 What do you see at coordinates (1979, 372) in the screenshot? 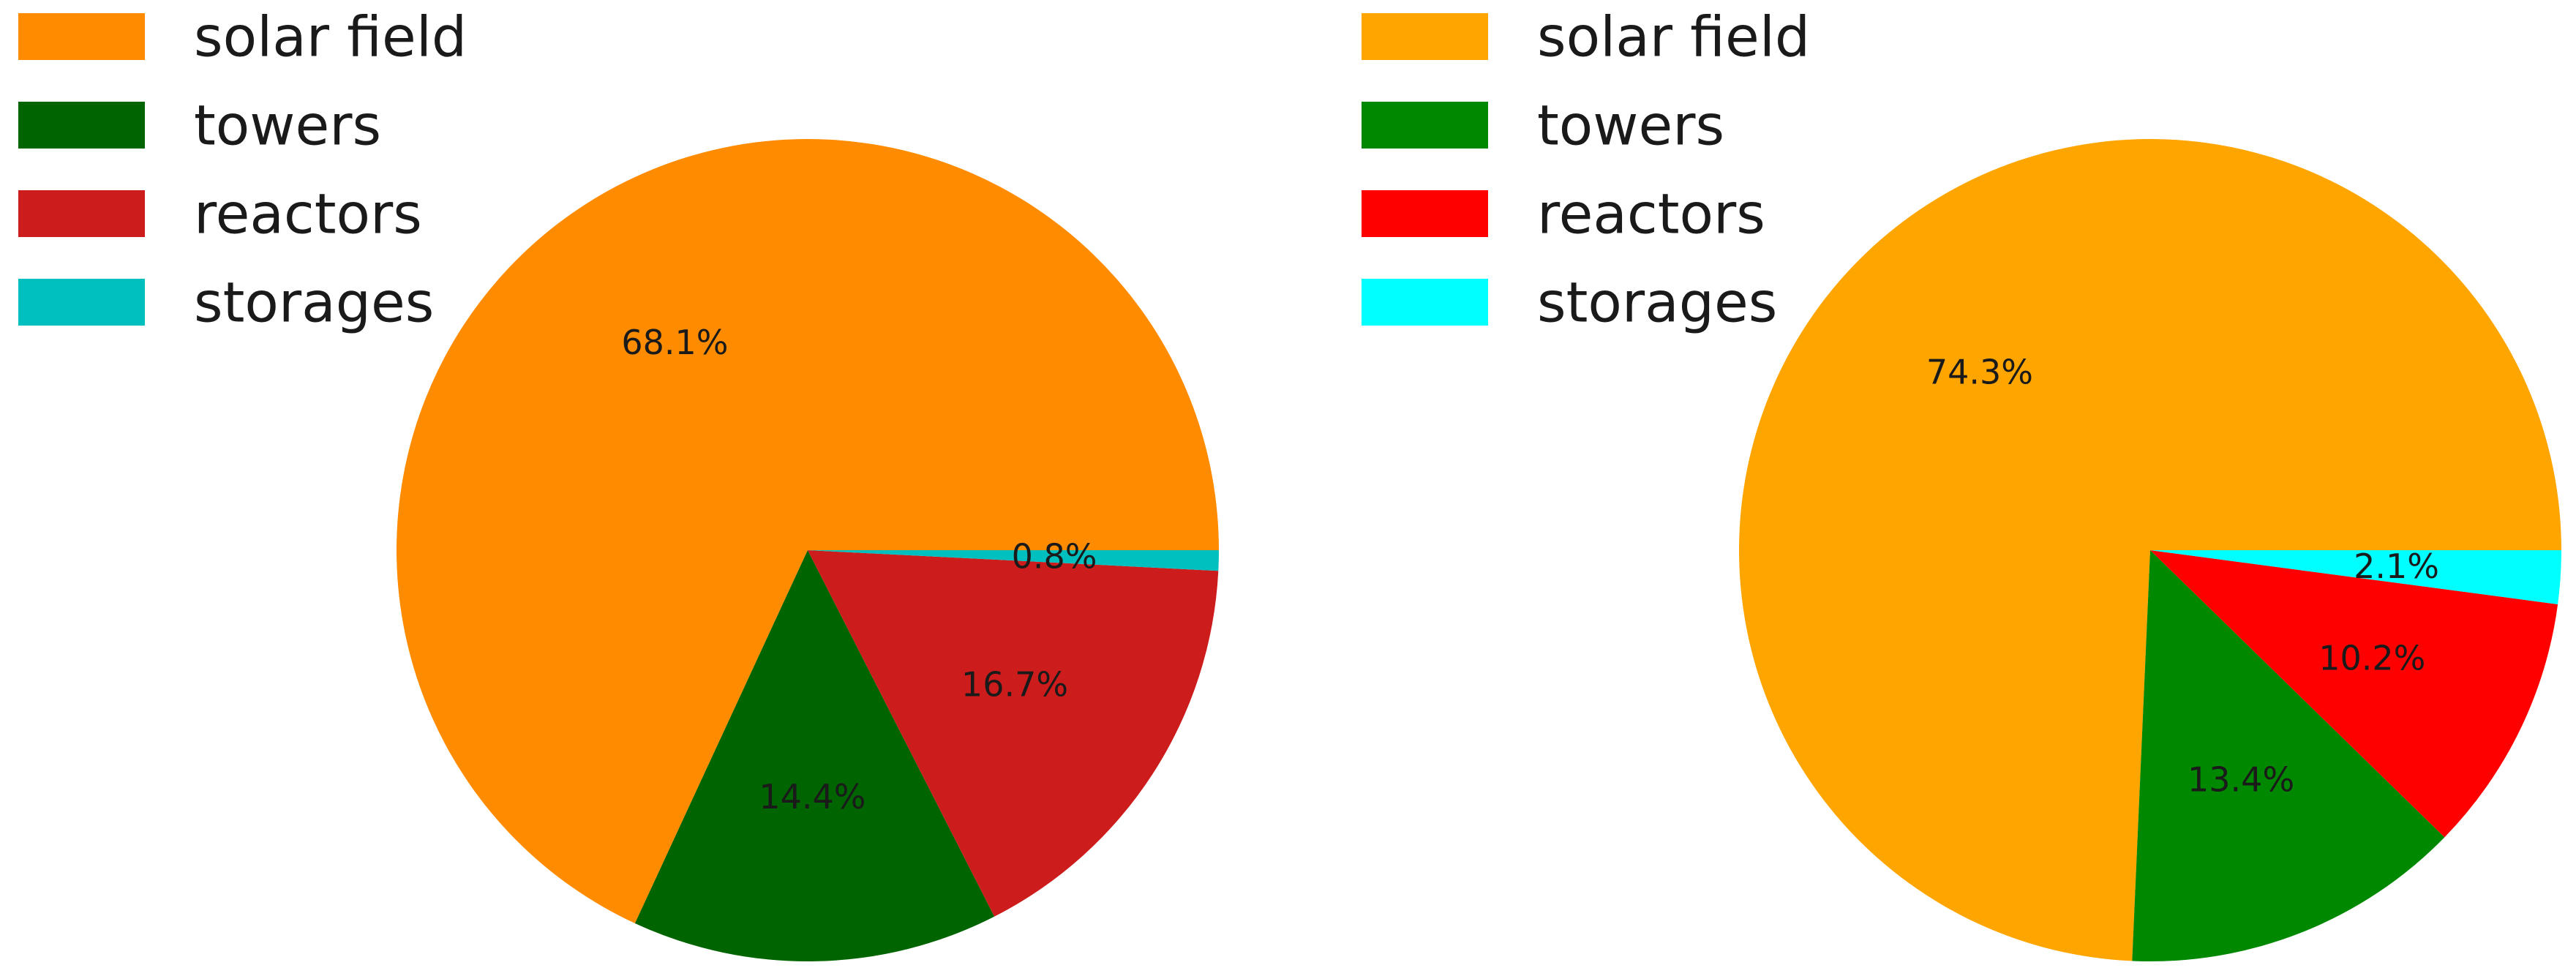
I see `slice-label-solar-field: 74.3%` at bounding box center [1979, 372].